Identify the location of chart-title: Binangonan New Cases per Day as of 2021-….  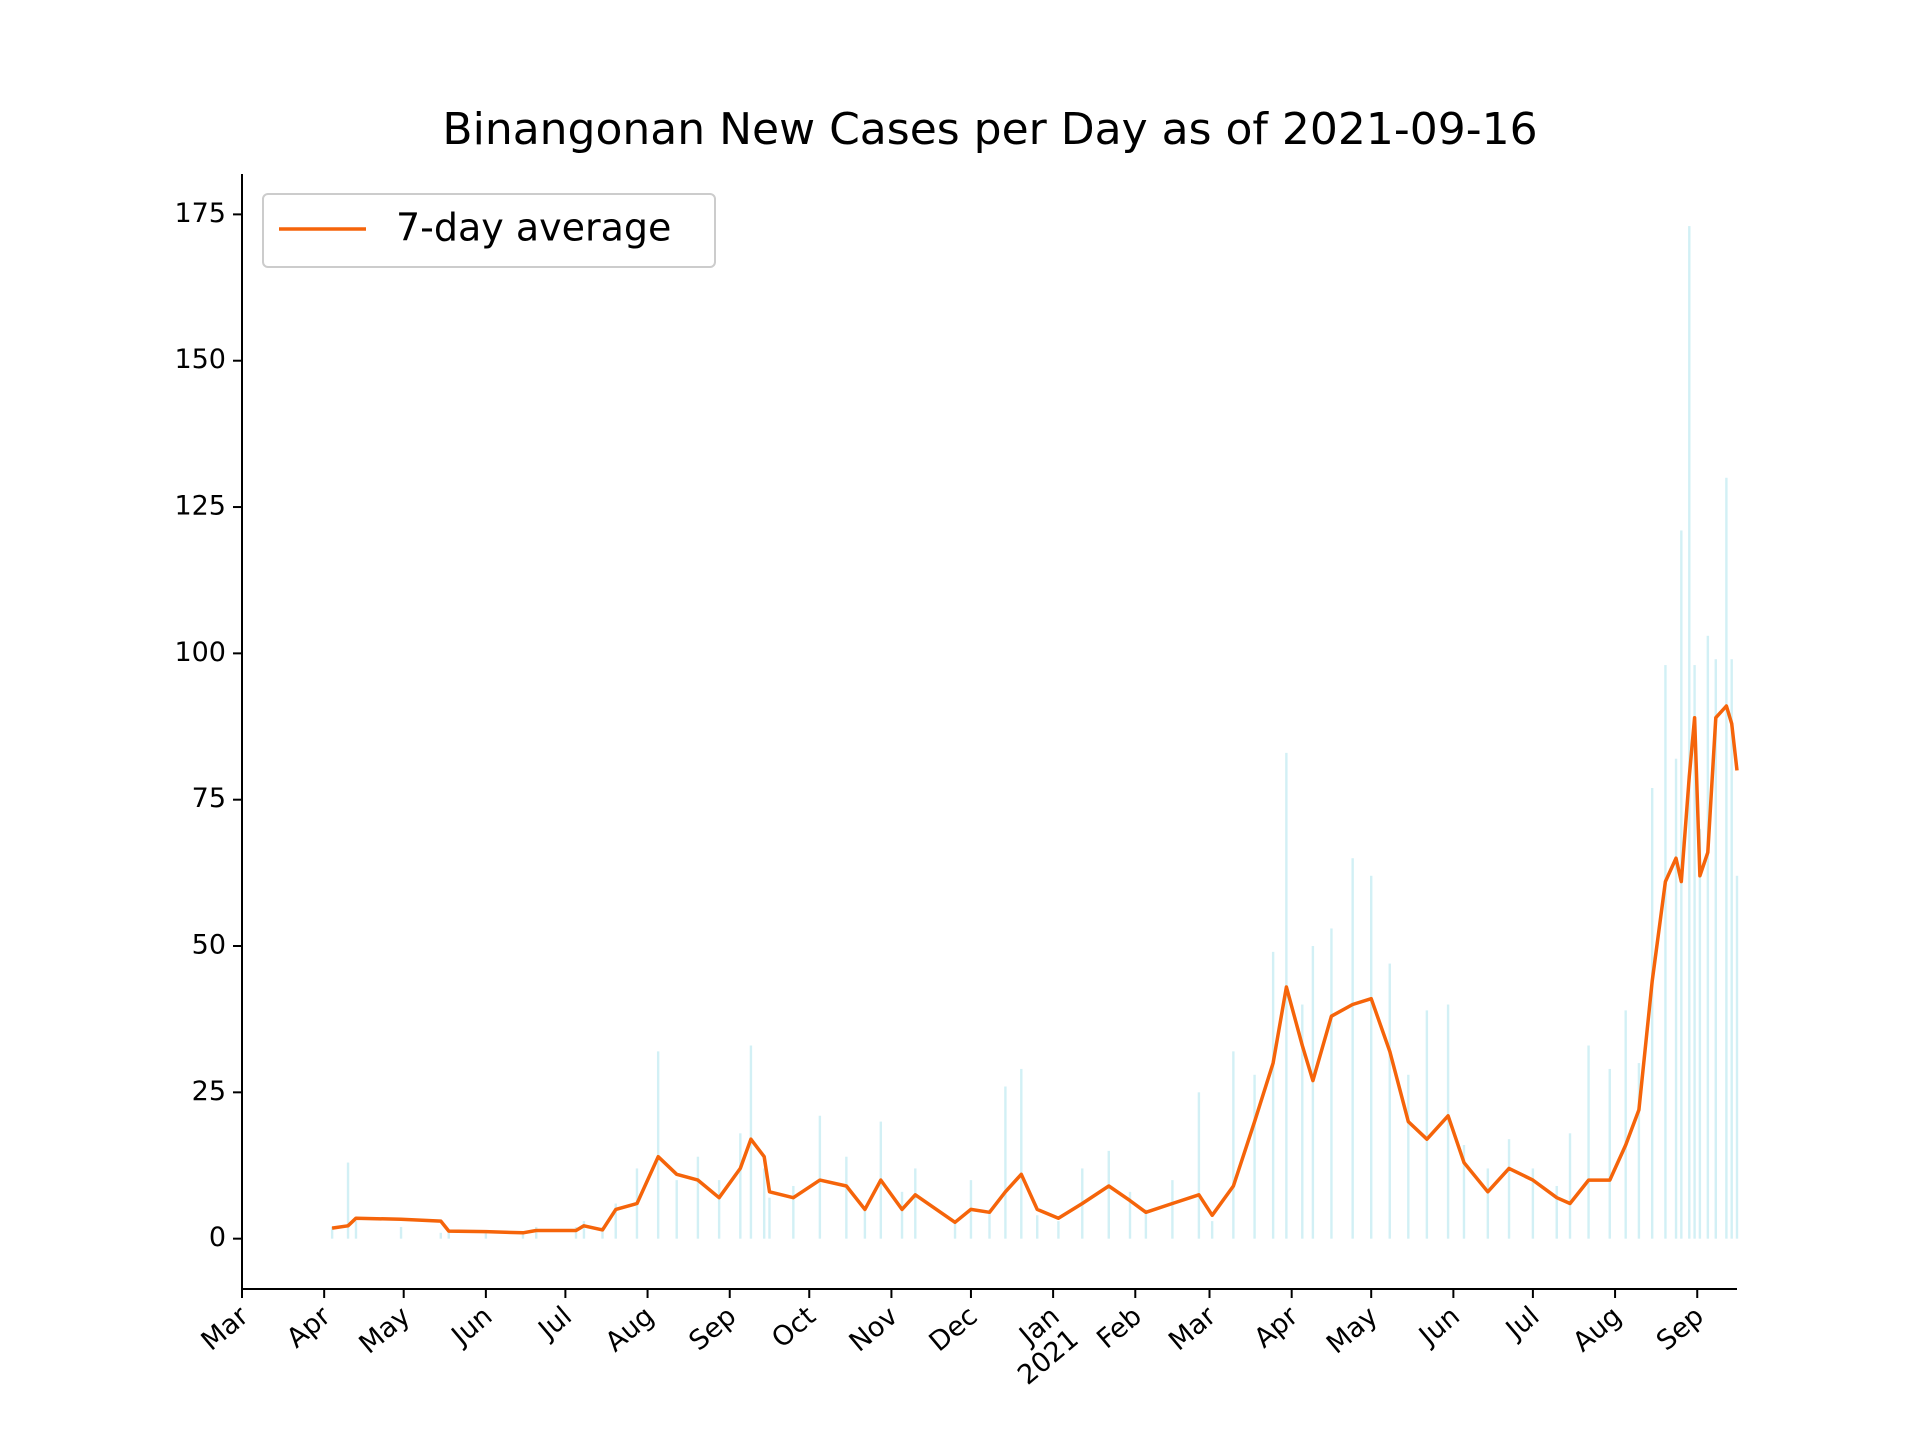
(989, 129).